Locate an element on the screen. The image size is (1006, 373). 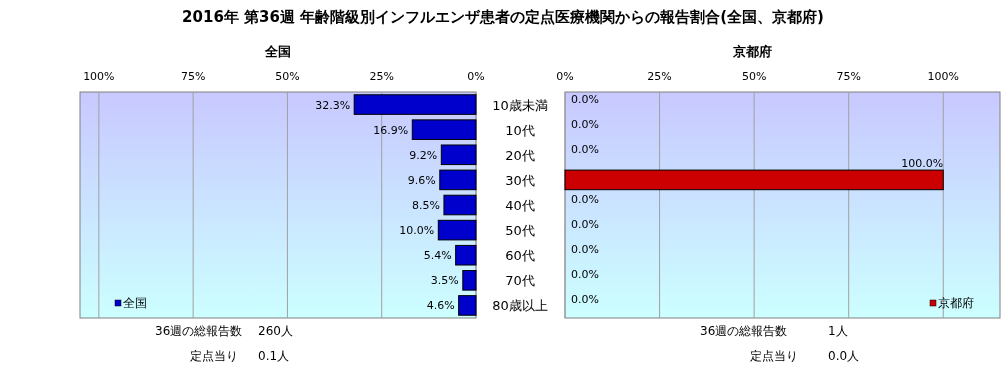
legend-label: 全国 is located at coordinates (135, 303).